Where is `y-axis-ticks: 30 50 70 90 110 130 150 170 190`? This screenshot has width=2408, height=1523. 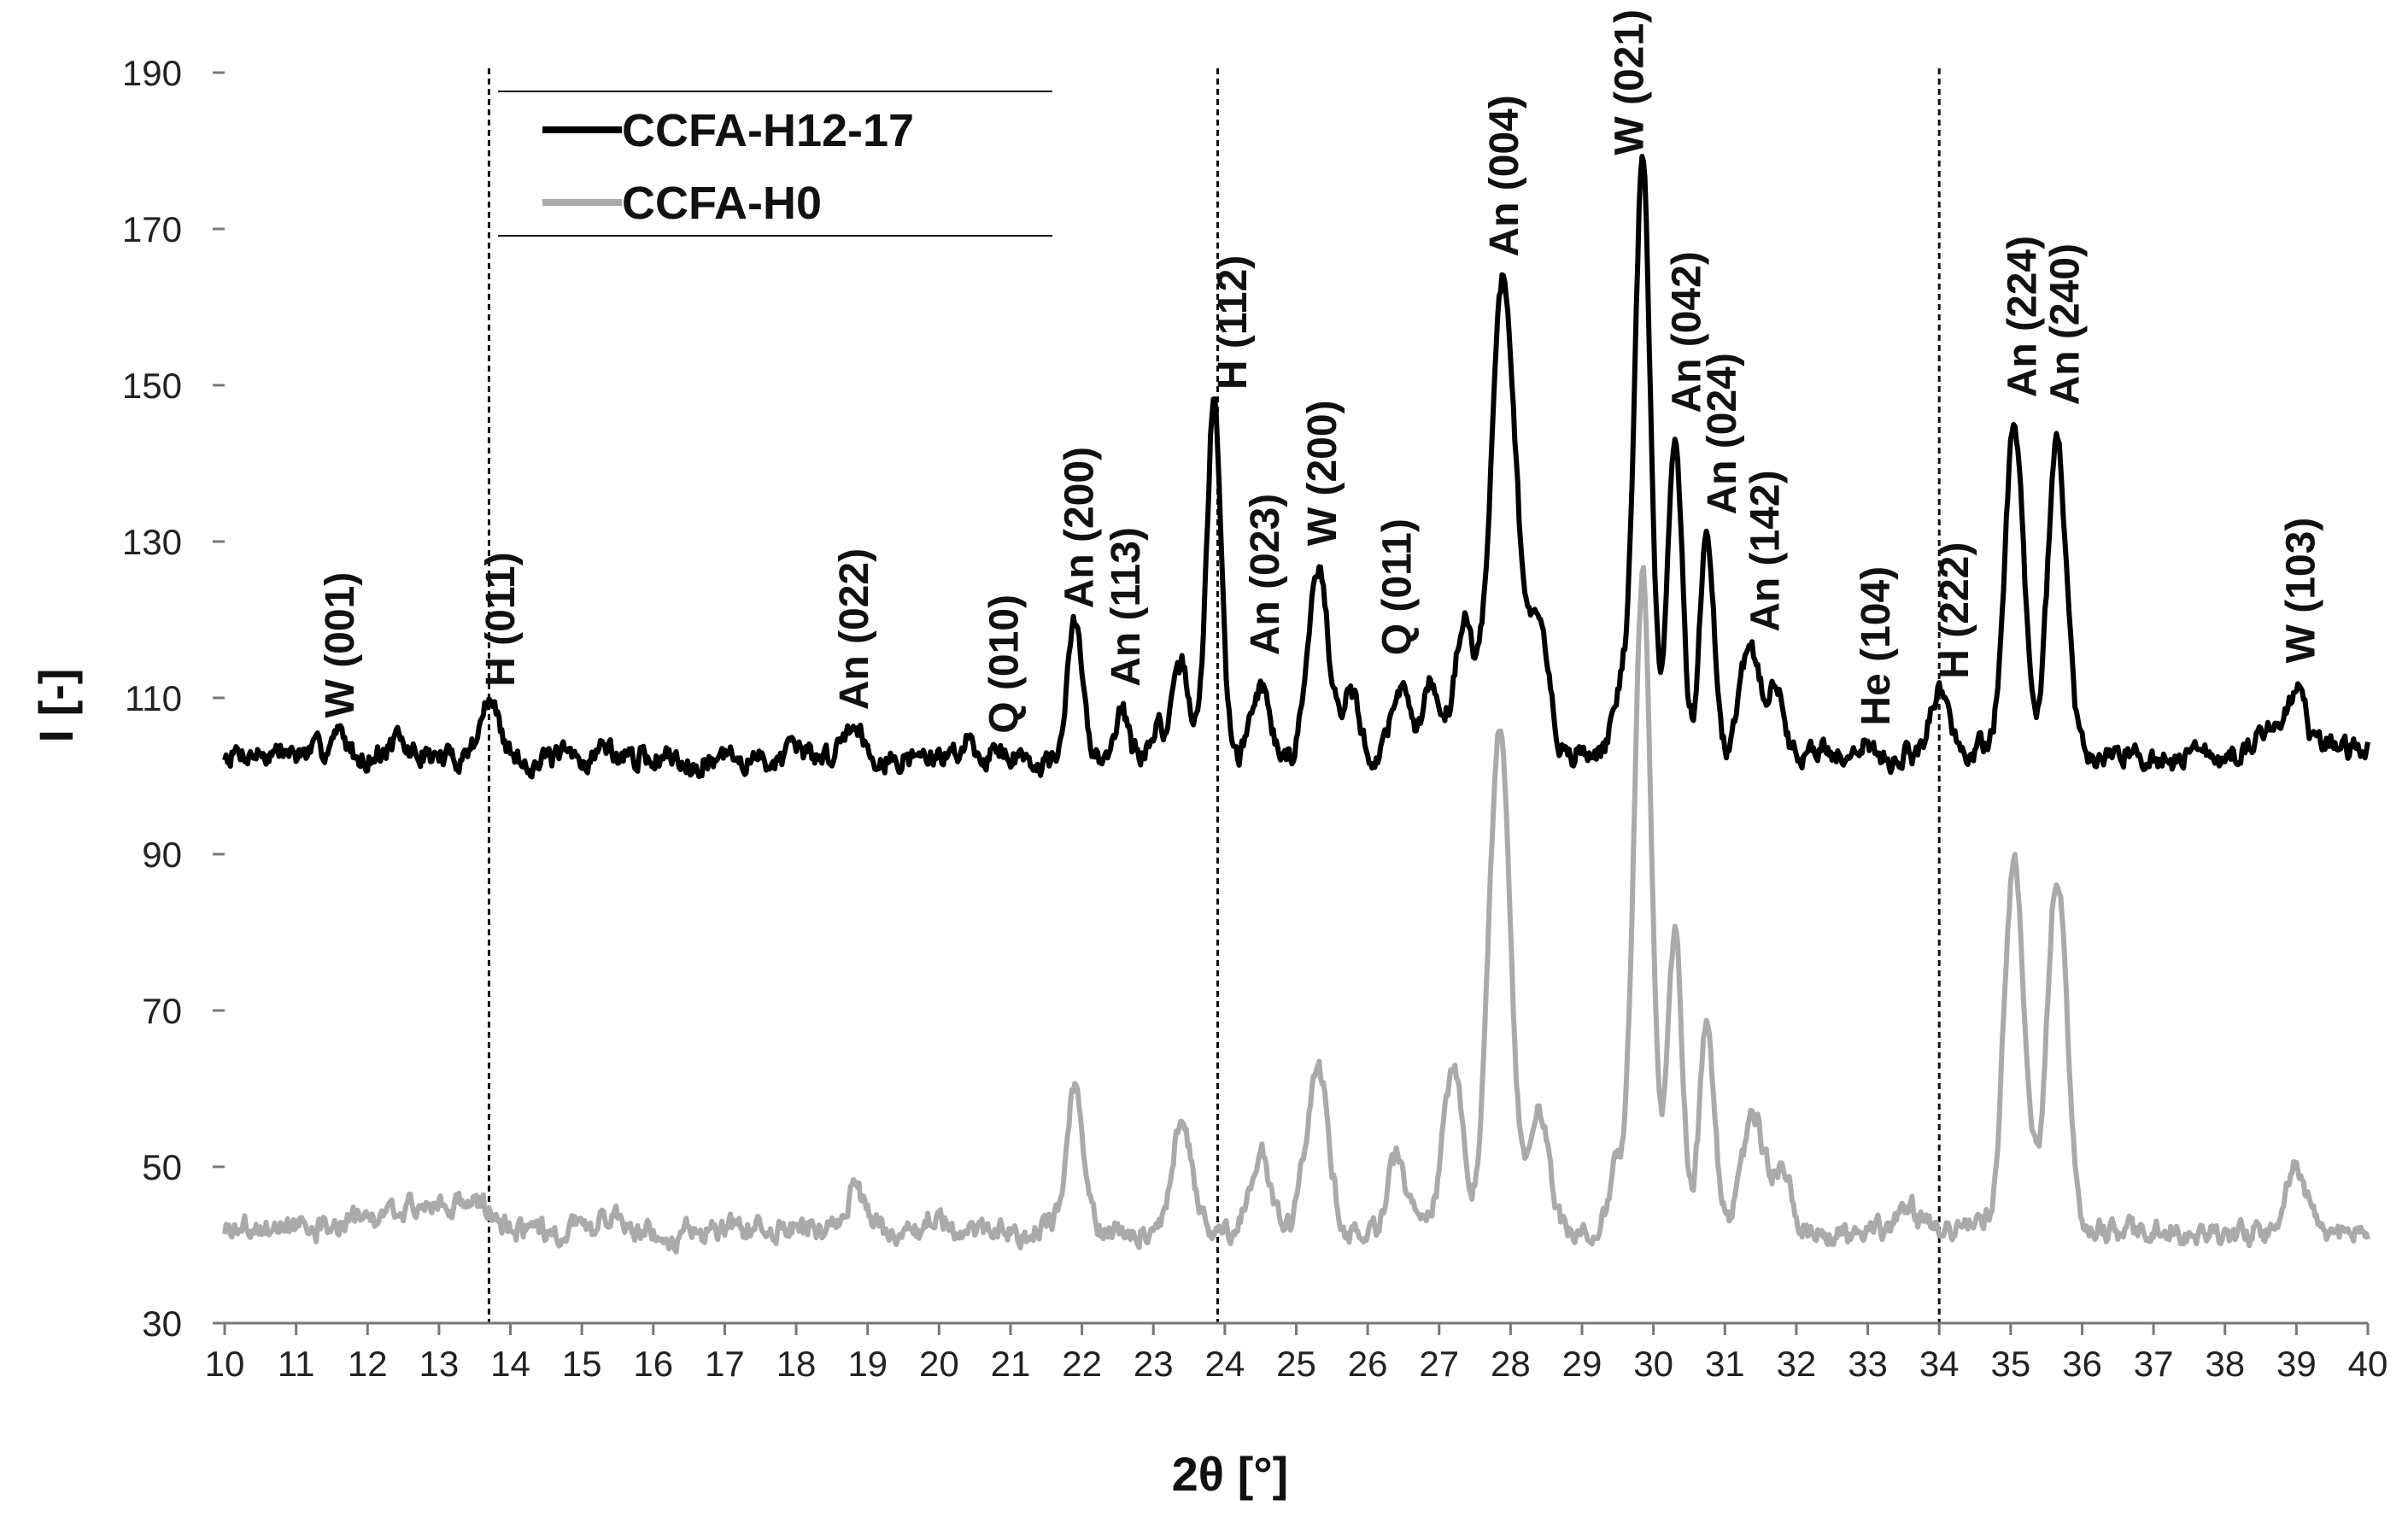 y-axis-ticks: 30 50 70 90 110 130 150 170 190 is located at coordinates (173, 698).